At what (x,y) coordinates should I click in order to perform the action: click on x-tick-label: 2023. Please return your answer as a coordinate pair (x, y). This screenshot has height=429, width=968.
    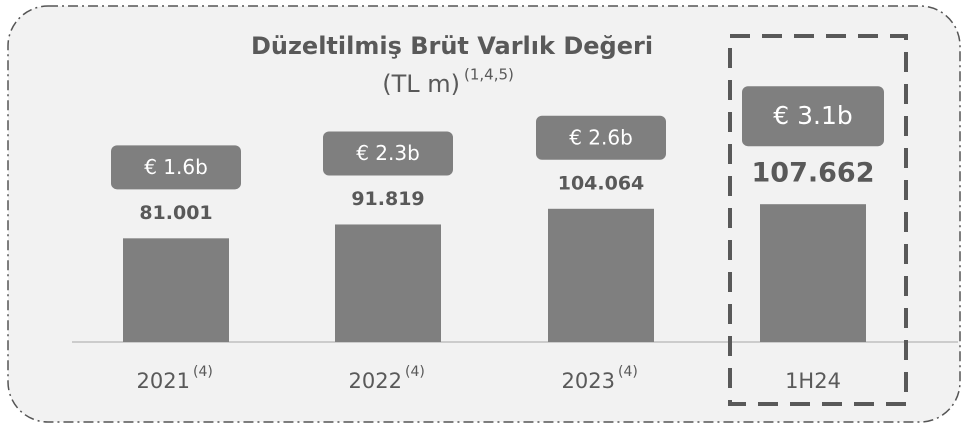
    Looking at the image, I should click on (588, 381).